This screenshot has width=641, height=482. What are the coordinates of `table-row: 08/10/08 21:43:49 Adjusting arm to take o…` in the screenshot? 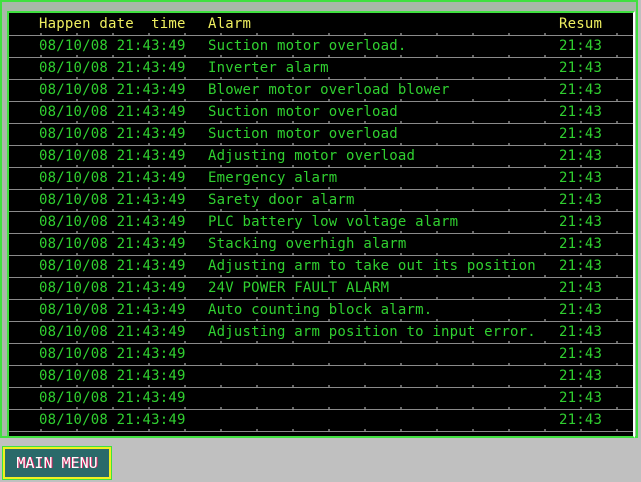 It's located at (321, 266).